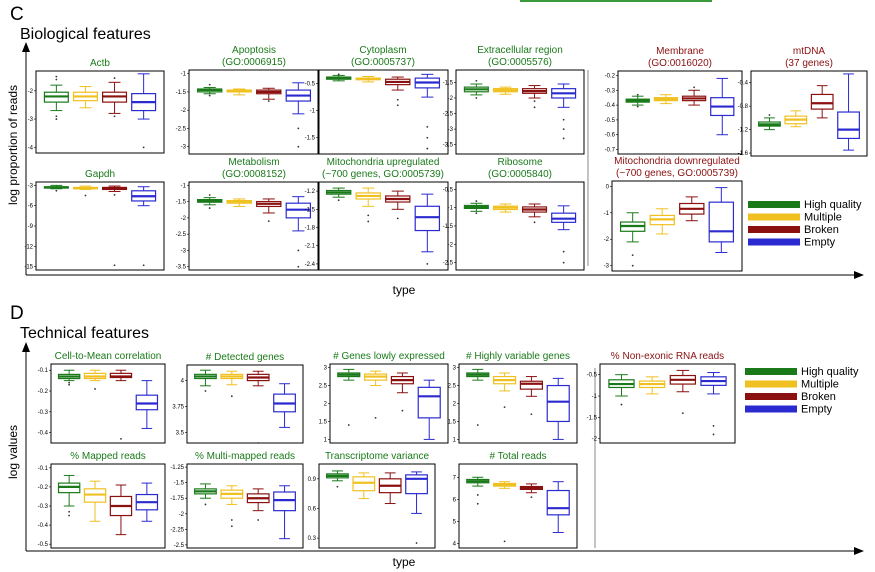  What do you see at coordinates (833, 205) in the screenshot?
I see `legend-label: High quality` at bounding box center [833, 205].